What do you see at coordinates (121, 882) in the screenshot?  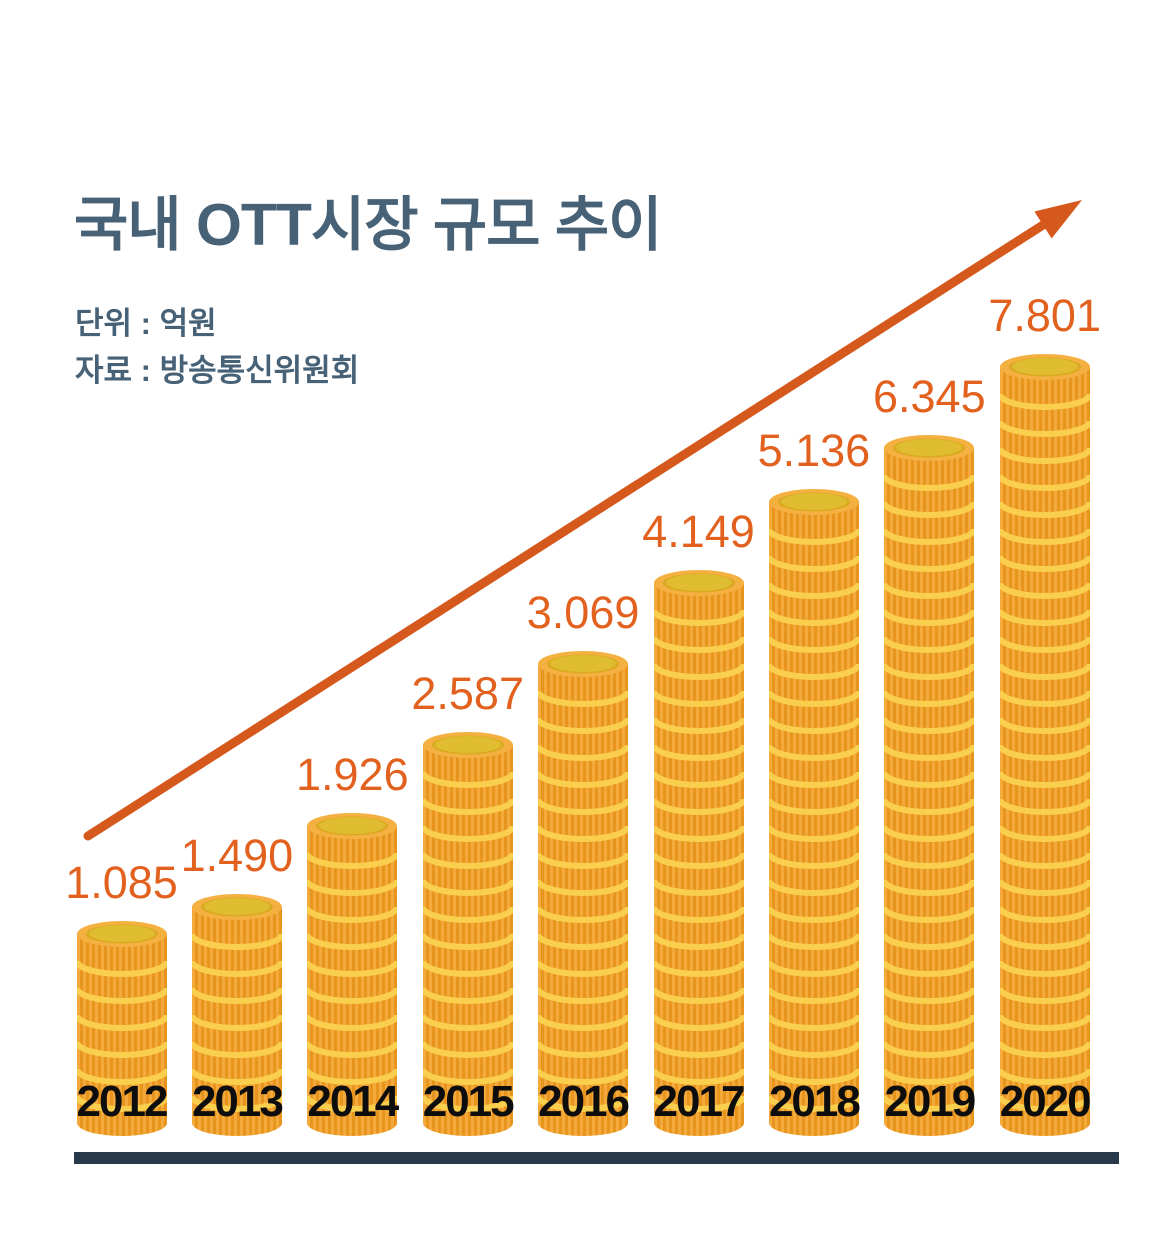 I see `value-label-2012: 1.085` at bounding box center [121, 882].